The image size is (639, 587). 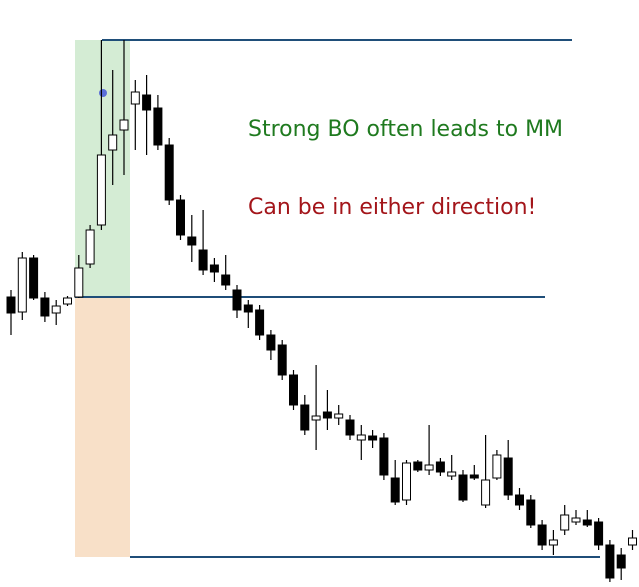 What do you see at coordinates (102, 427) in the screenshot?
I see `measured-move-zone` at bounding box center [102, 427].